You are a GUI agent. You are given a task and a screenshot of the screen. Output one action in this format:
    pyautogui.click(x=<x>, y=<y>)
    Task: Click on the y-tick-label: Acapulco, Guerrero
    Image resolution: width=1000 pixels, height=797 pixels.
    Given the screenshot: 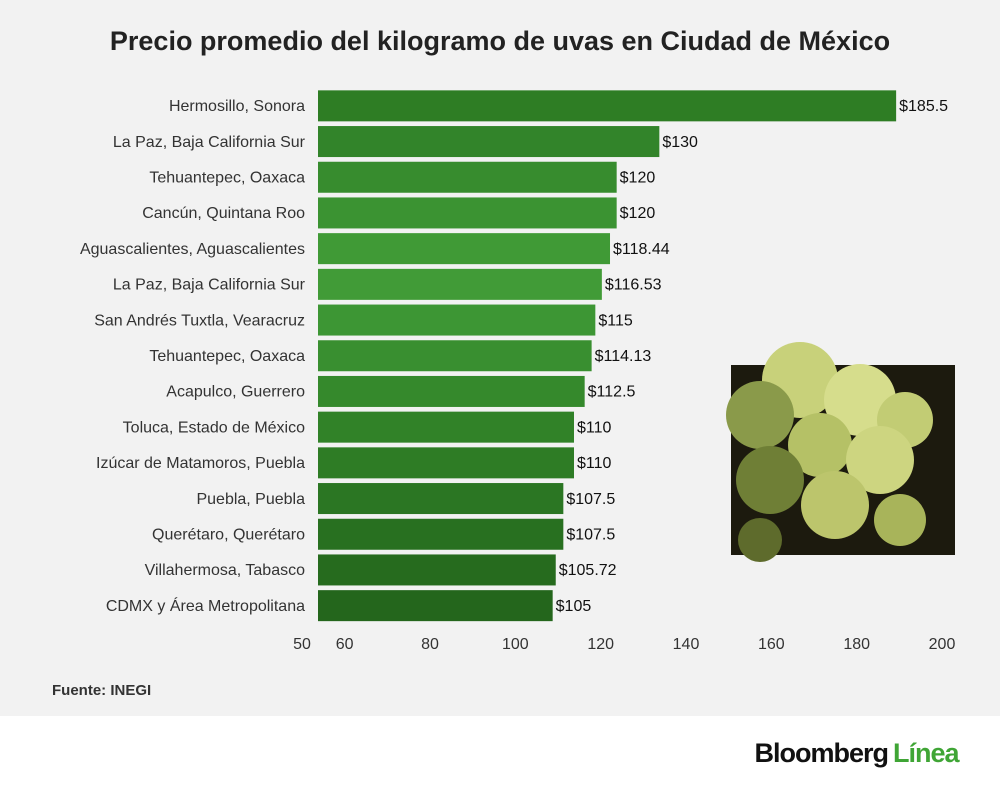 What is the action you would take?
    pyautogui.click(x=235, y=392)
    